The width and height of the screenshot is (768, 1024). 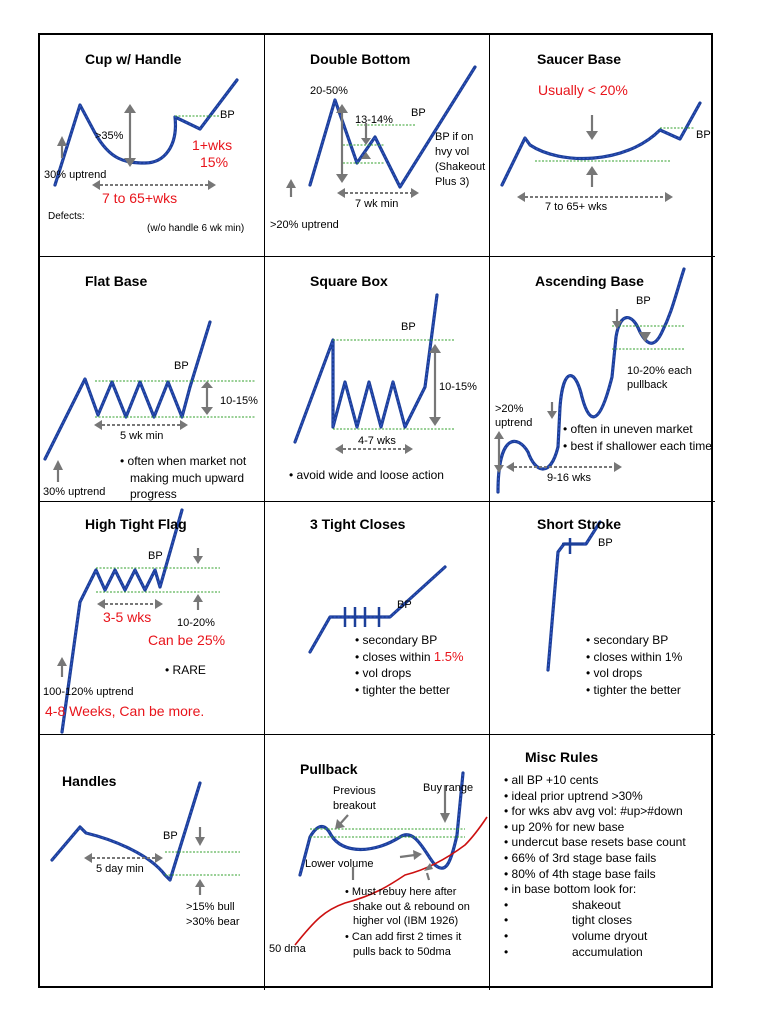 What do you see at coordinates (127, 617) in the screenshot?
I see `htf-duration: 3-5 wks` at bounding box center [127, 617].